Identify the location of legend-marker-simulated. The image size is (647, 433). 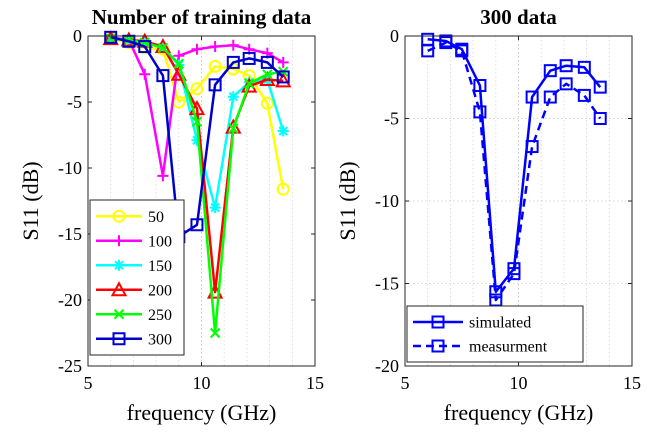
(438, 322).